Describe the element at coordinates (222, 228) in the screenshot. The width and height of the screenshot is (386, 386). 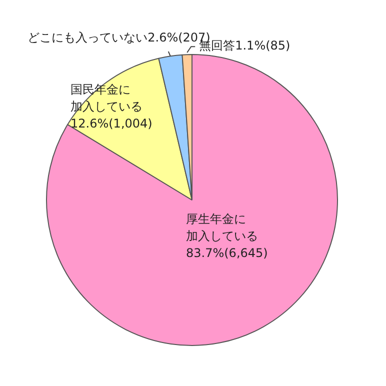
I see `slice-label: 厚生年金に加入している` at that location.